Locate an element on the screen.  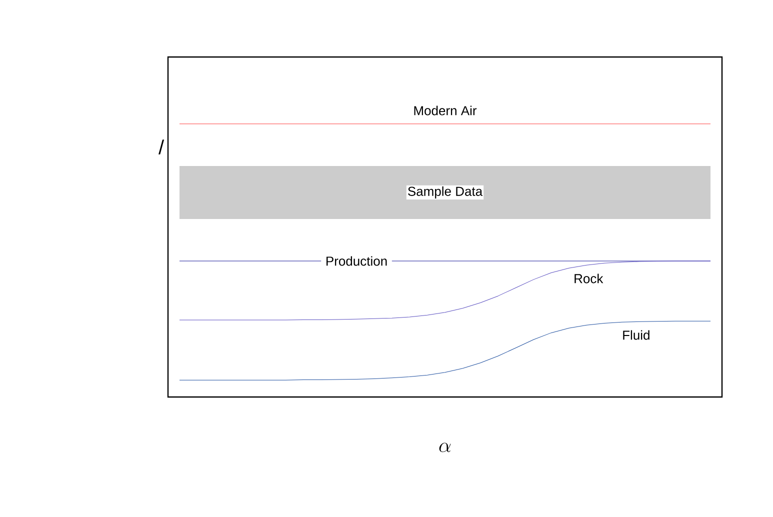
series-label: Modern Air is located at coordinates (445, 111).